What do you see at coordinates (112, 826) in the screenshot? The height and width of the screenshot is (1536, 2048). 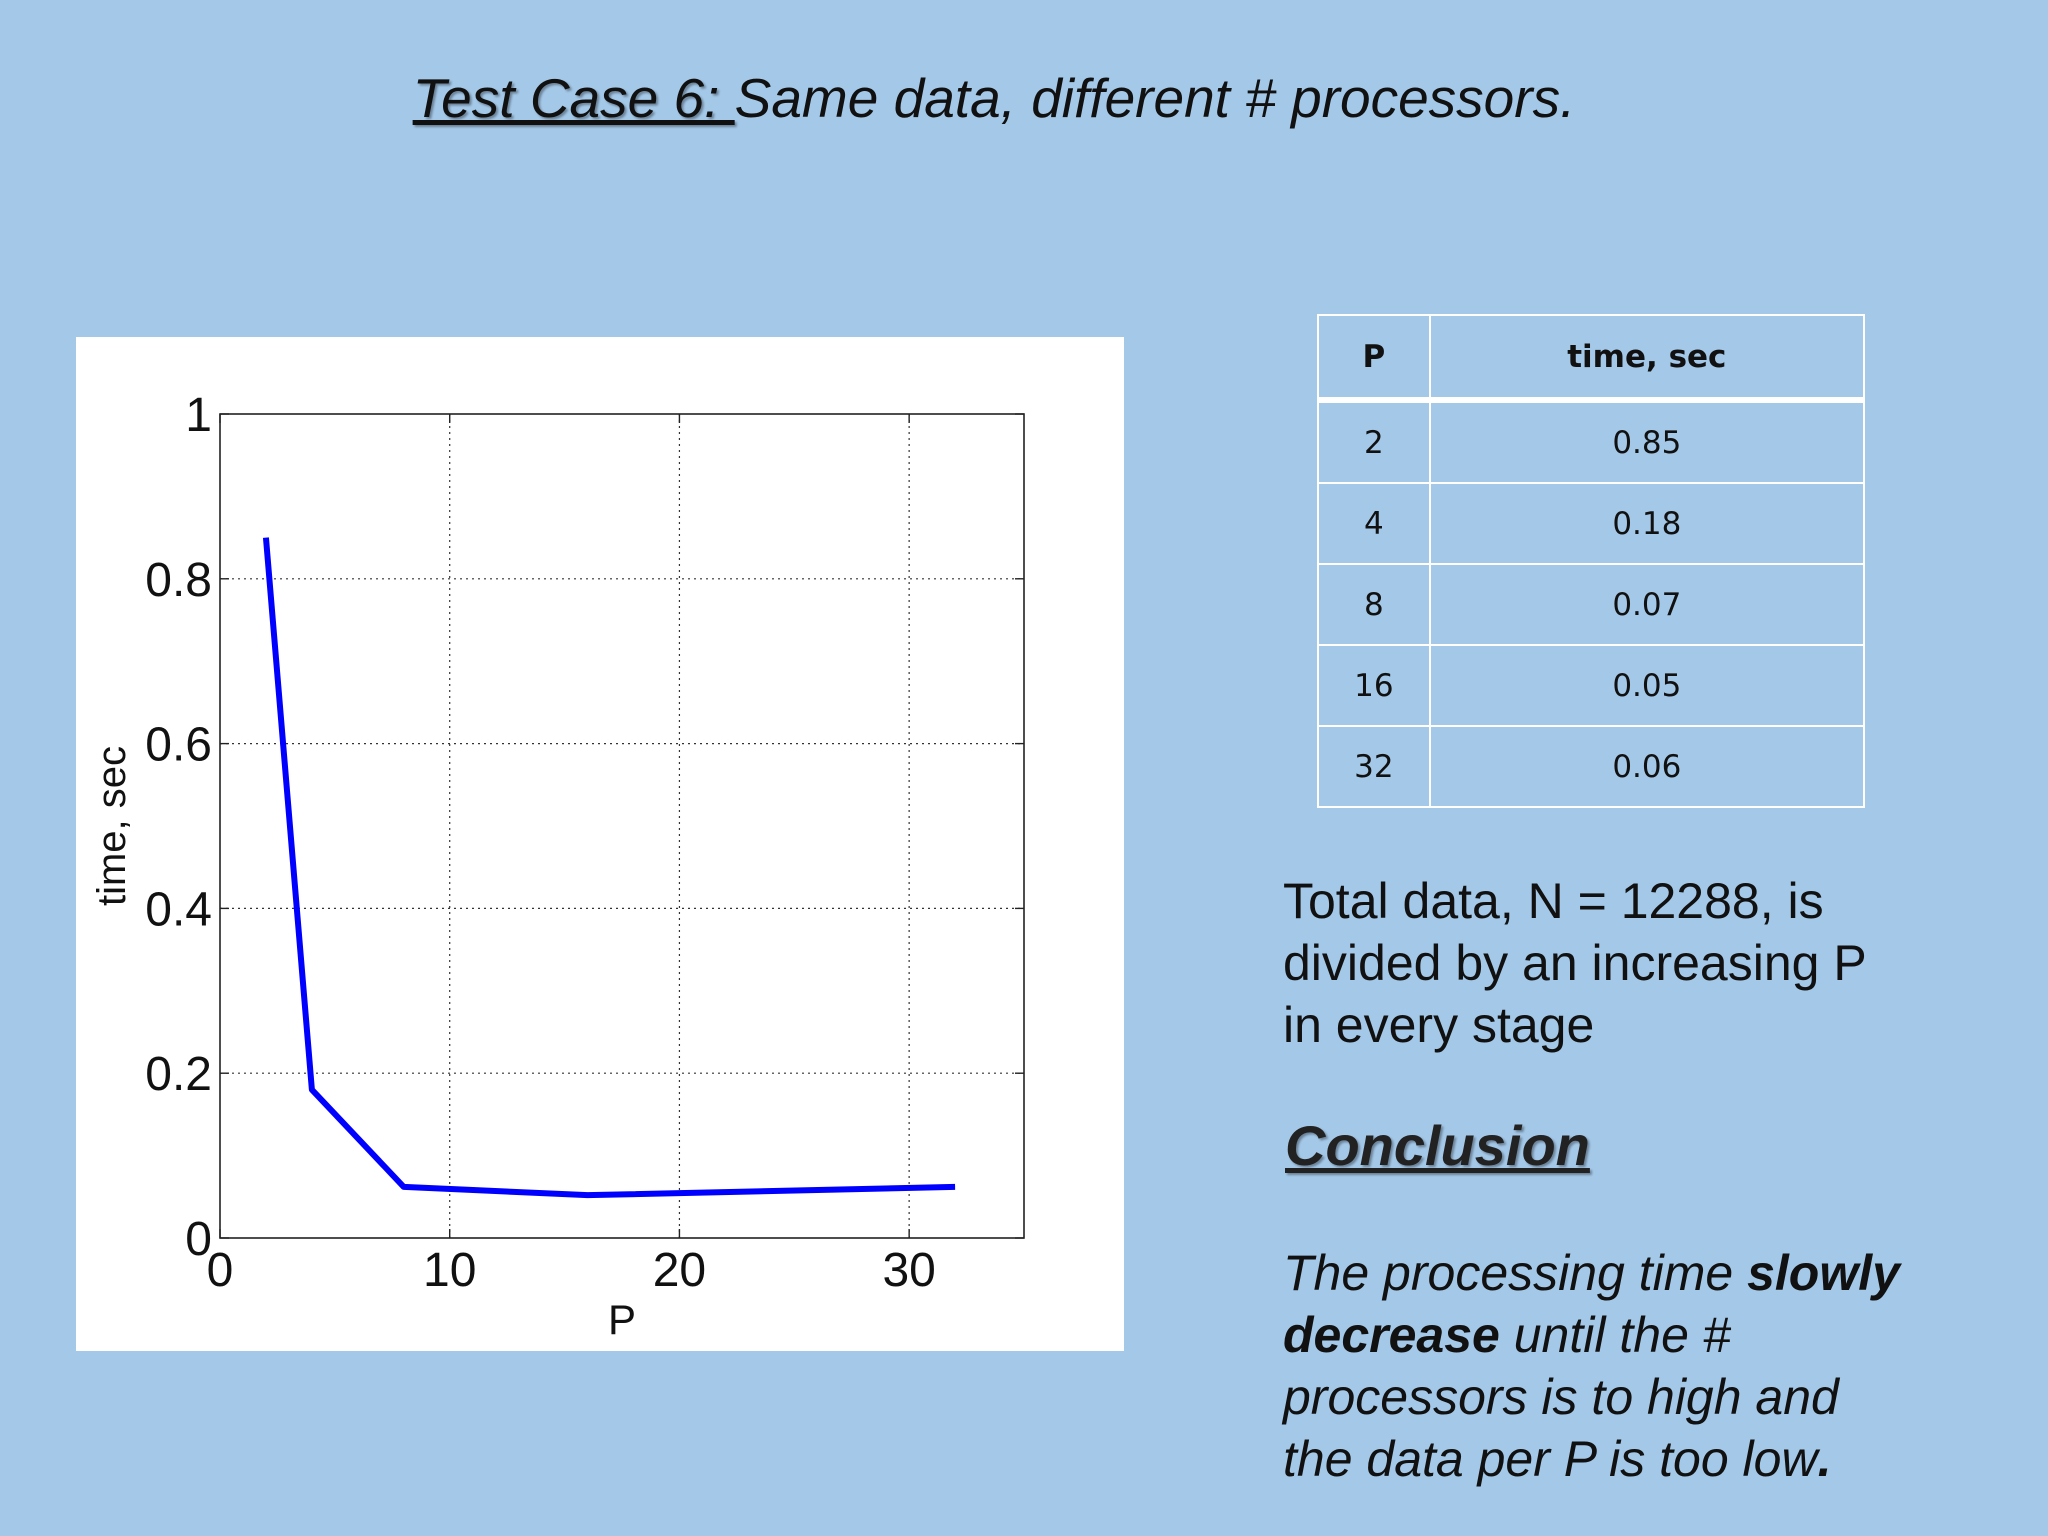 I see `y-axis-label: time, sec` at bounding box center [112, 826].